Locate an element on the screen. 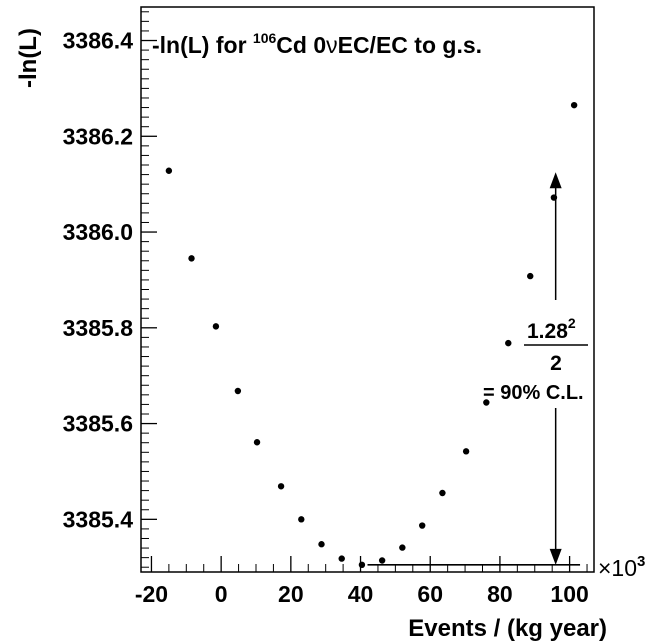 The height and width of the screenshot is (643, 655). y-tick-label: 3385.4 is located at coordinates (98, 519).